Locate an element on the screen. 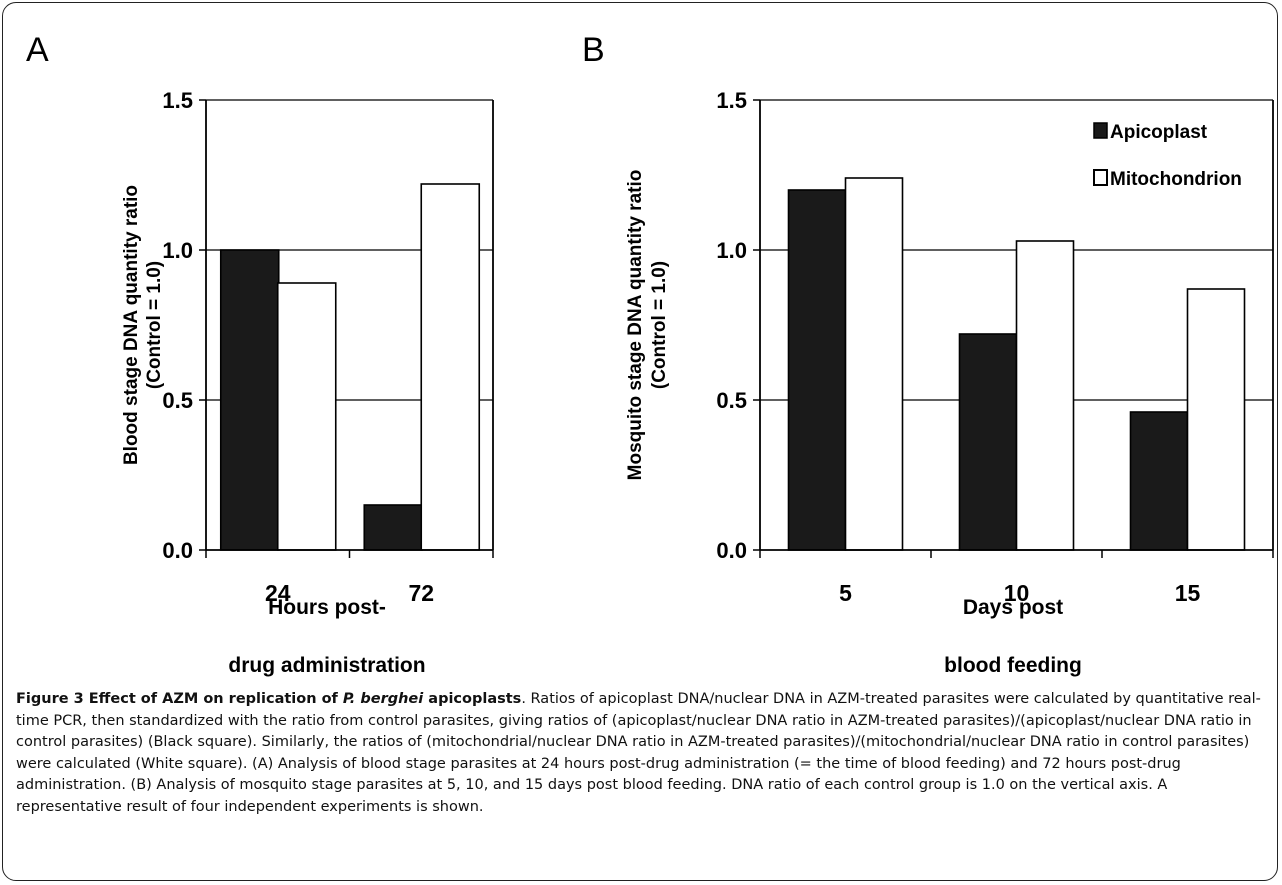 The height and width of the screenshot is (885, 1282). panel-a-ytick-label: 1.0 is located at coordinates (177, 250).